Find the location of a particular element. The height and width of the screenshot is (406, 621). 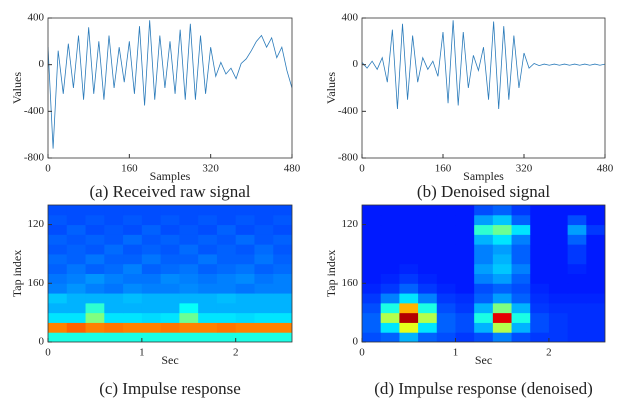

y-tick-label: -800 is located at coordinates (34, 158).